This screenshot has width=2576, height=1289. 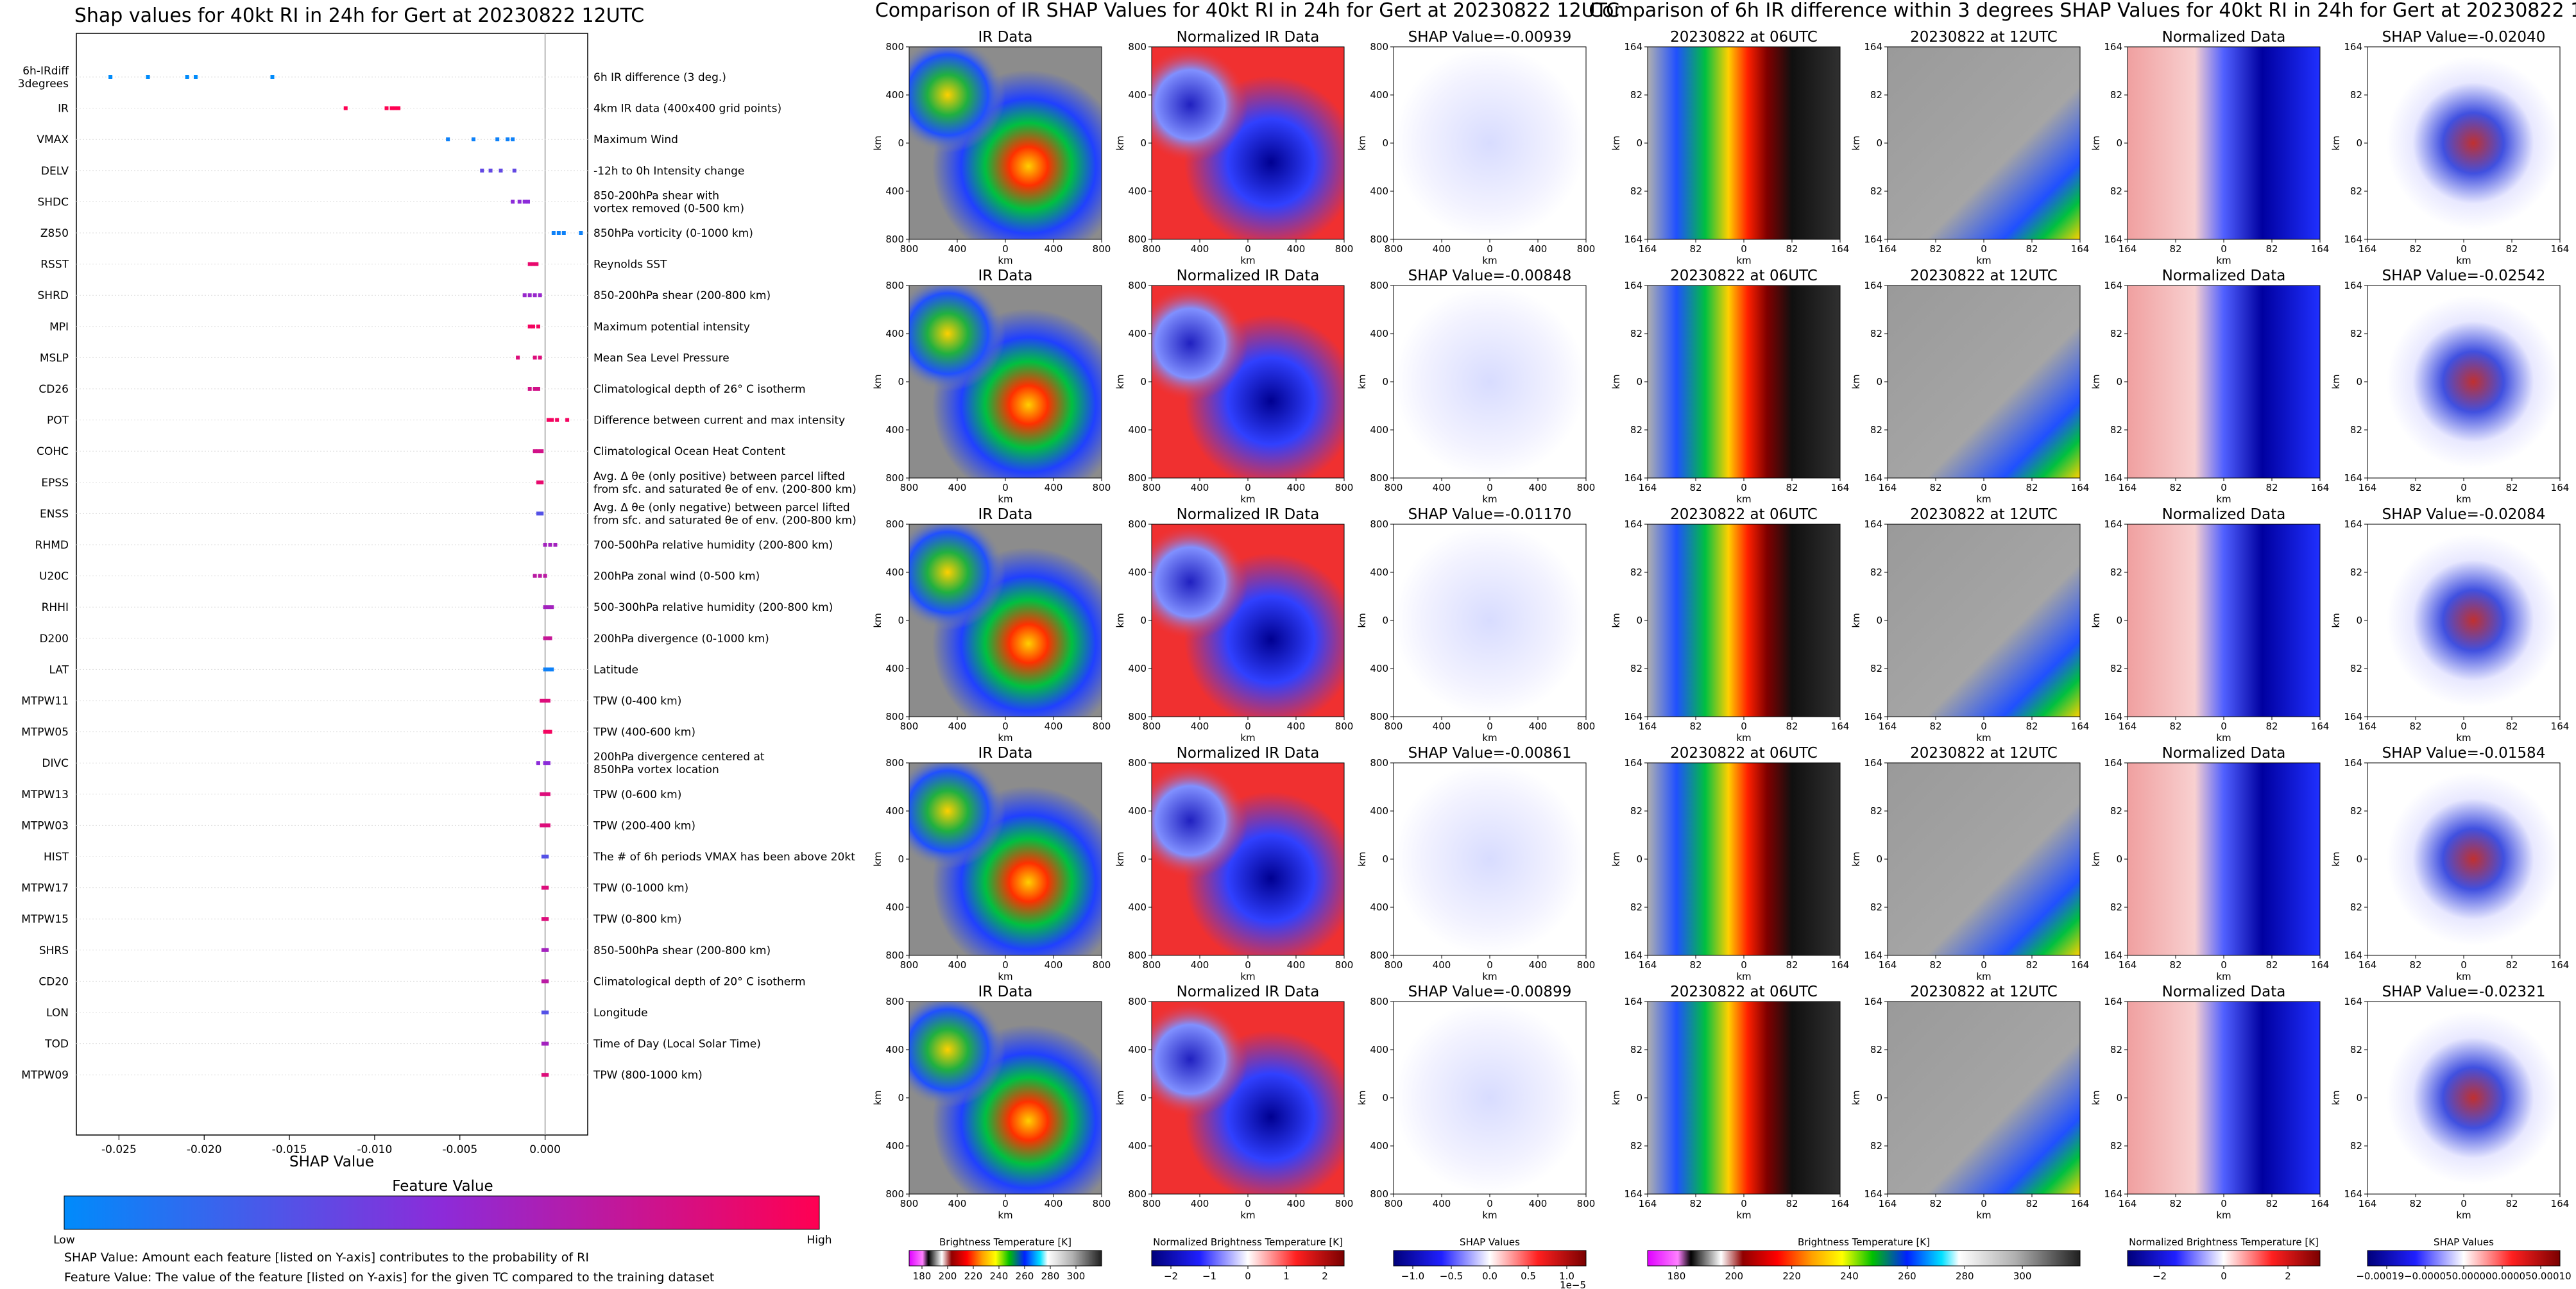 I want to click on feature-description: Latitude, so click(x=615, y=670).